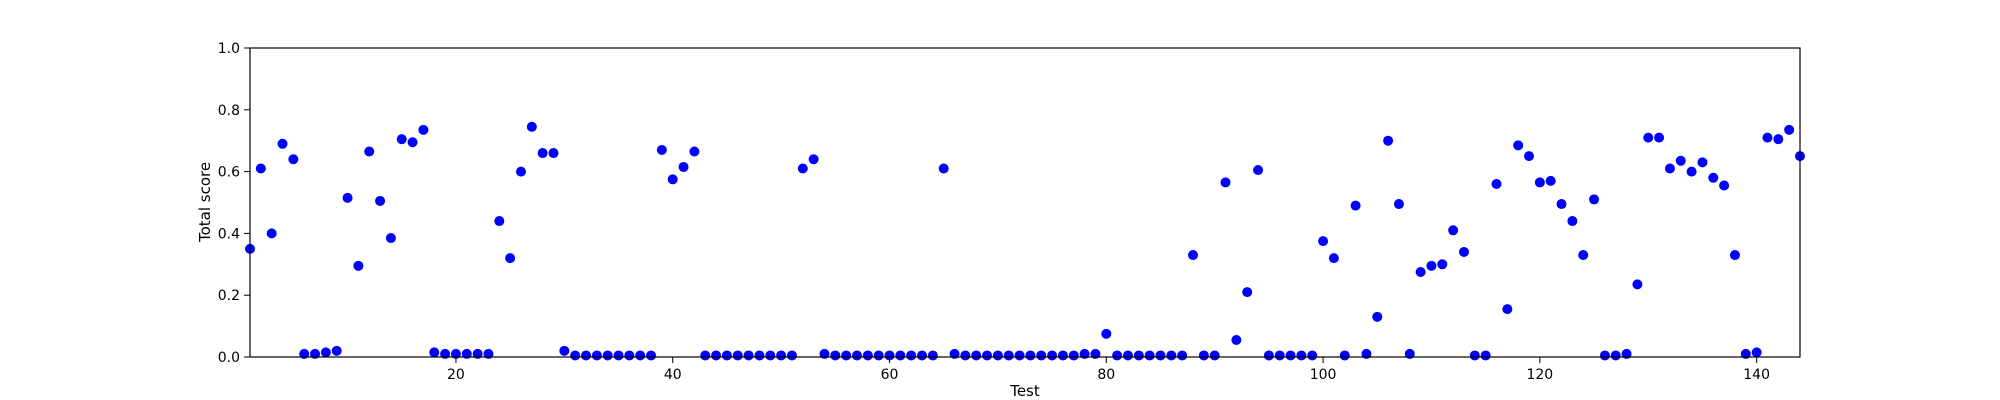 This screenshot has width=2000, height=400. I want to click on y-tick-label: 0.6, so click(229, 173).